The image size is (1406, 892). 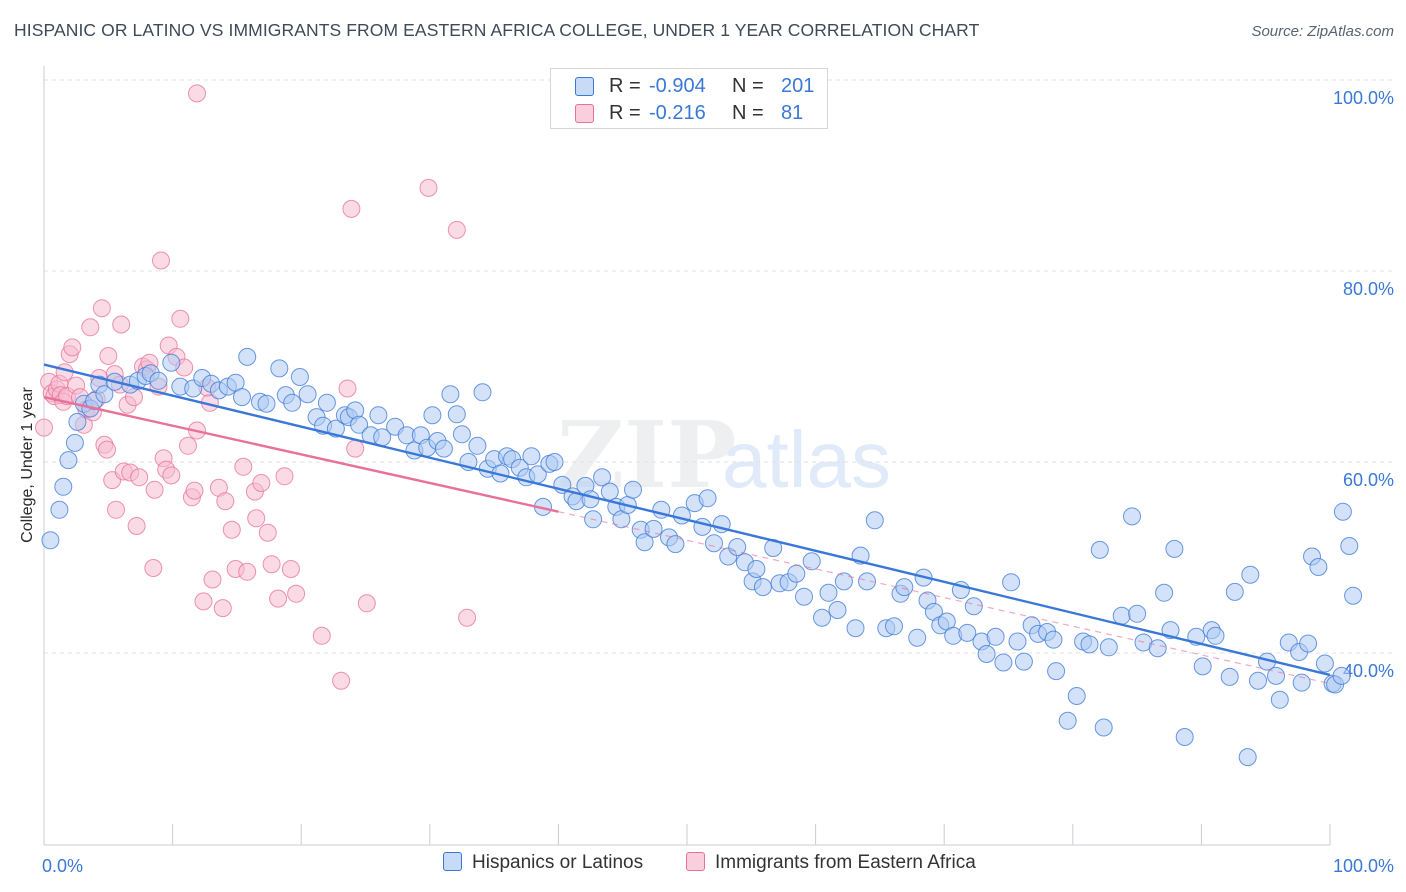 I want to click on legend-swatch-blue, so click(x=452, y=861).